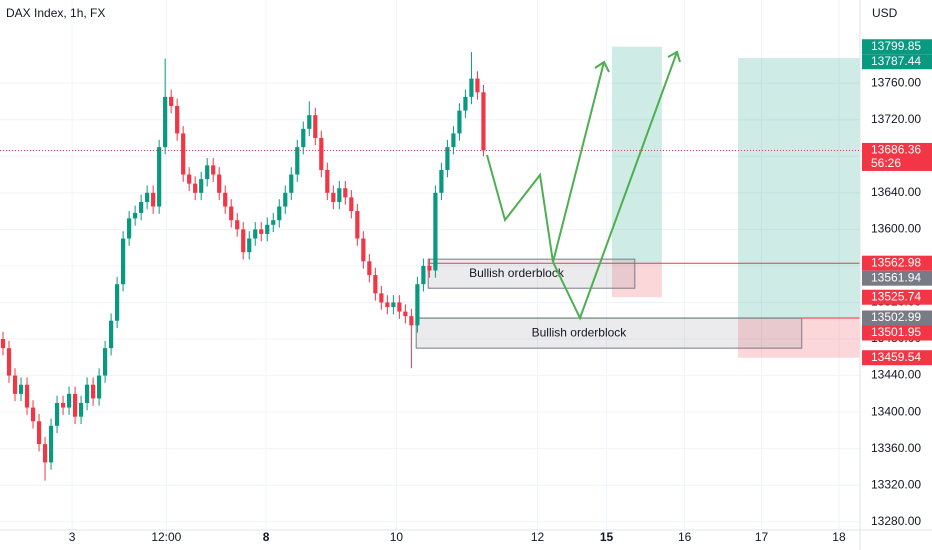  I want to click on price-label: 13501.95, so click(896, 332).